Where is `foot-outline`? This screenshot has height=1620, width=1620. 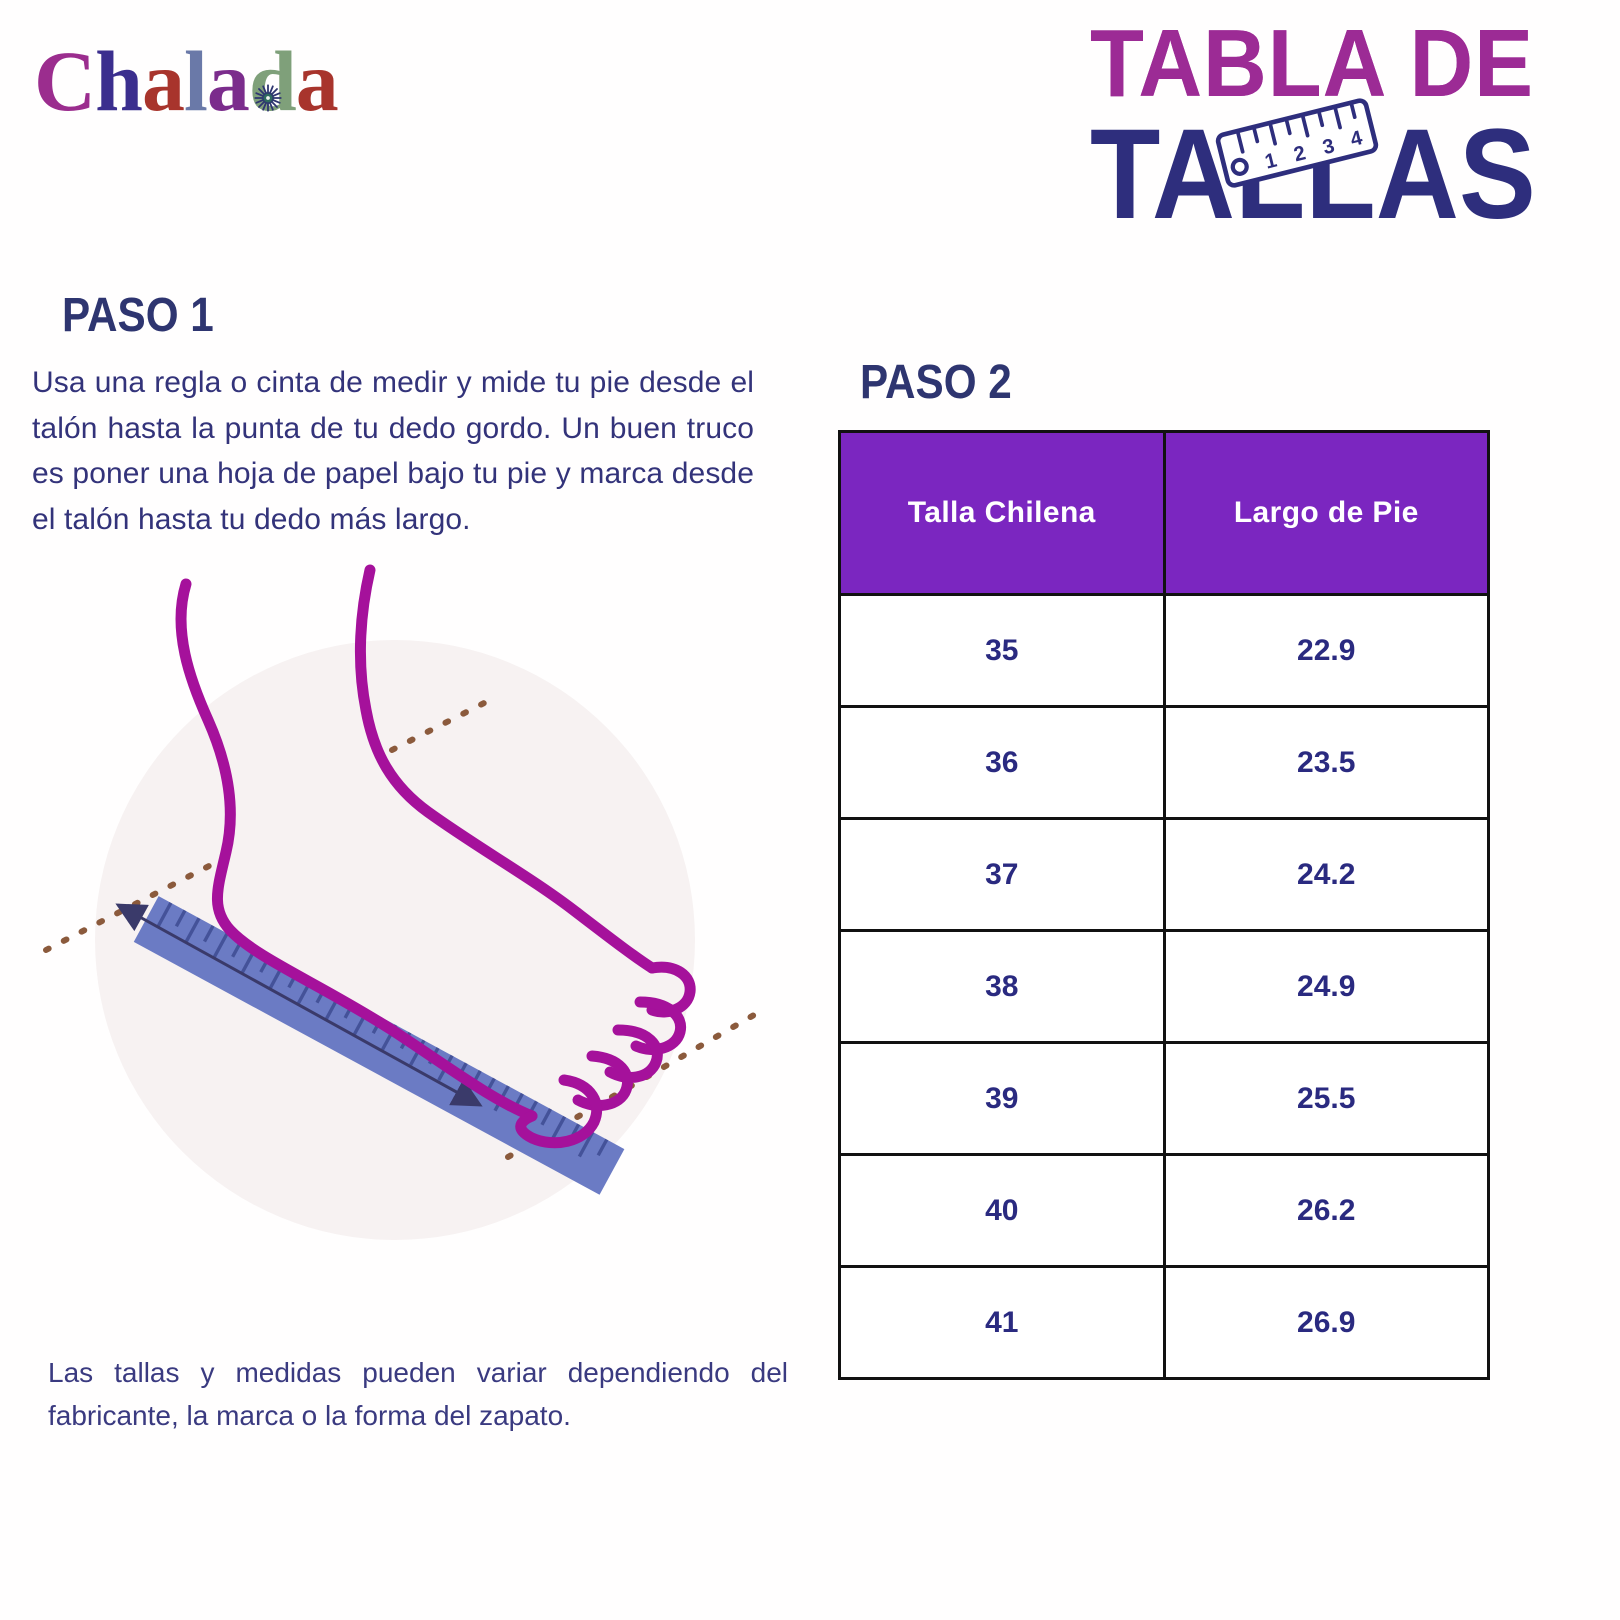 foot-outline is located at coordinates (435, 856).